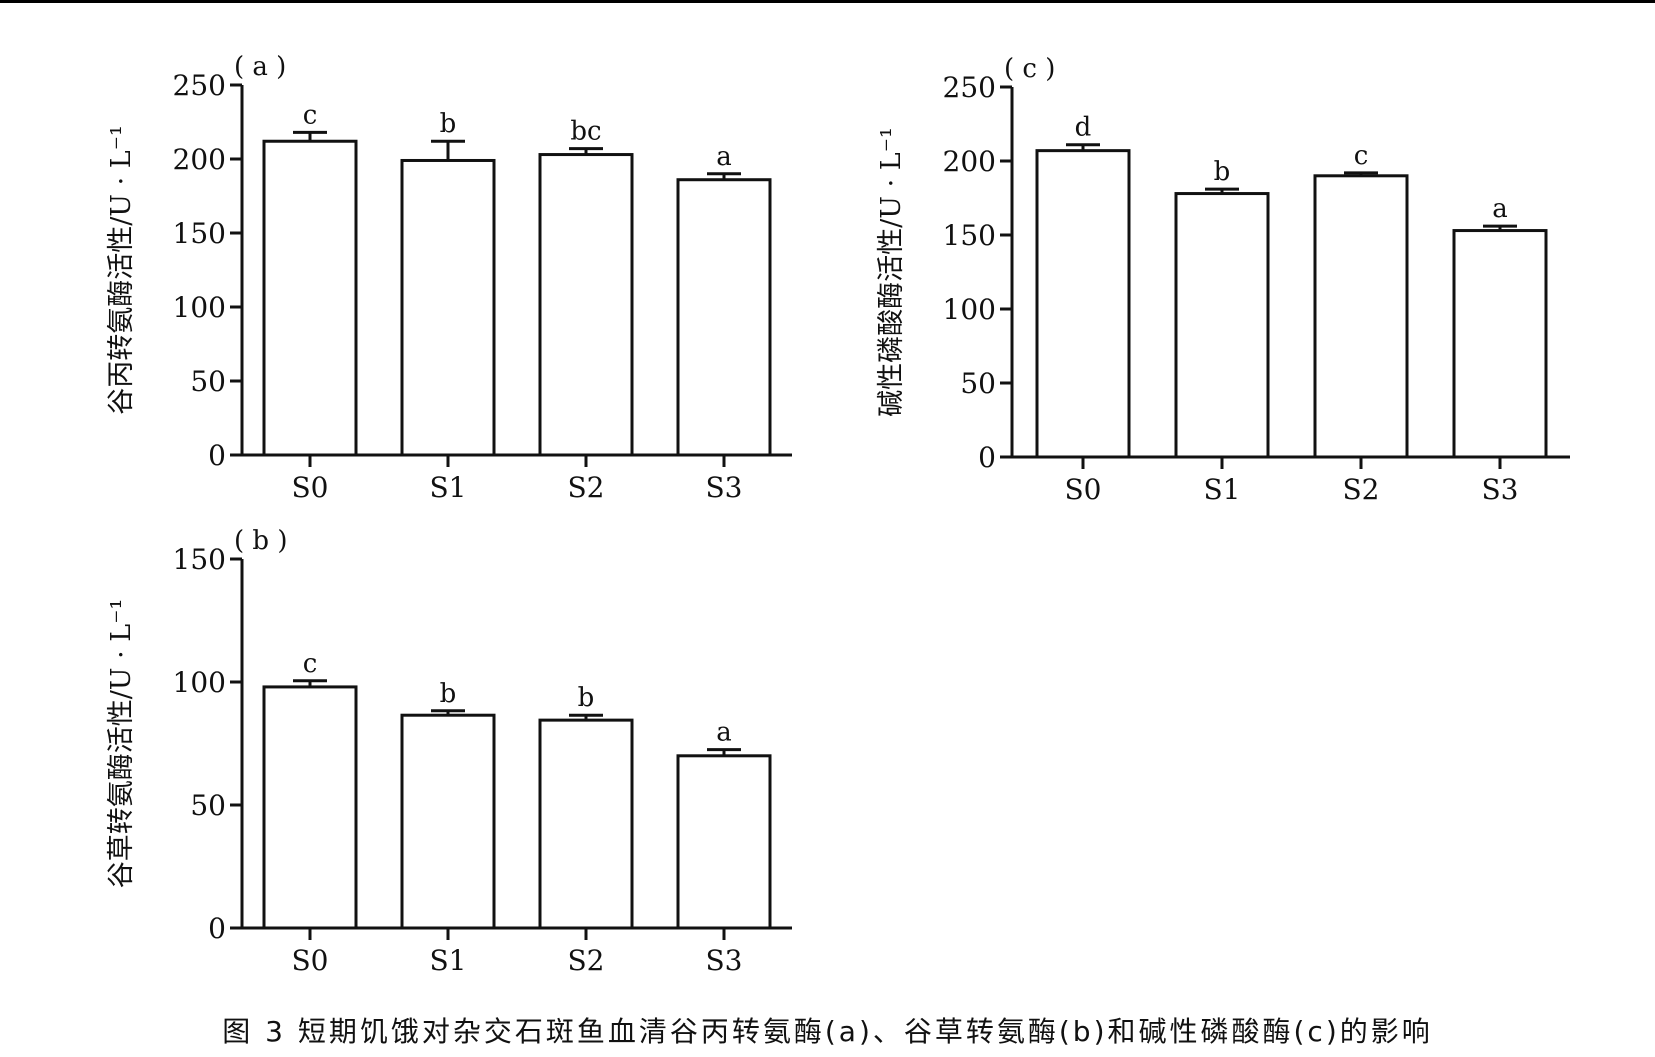 The image size is (1655, 1057). I want to click on top-rule, so click(827, 1).